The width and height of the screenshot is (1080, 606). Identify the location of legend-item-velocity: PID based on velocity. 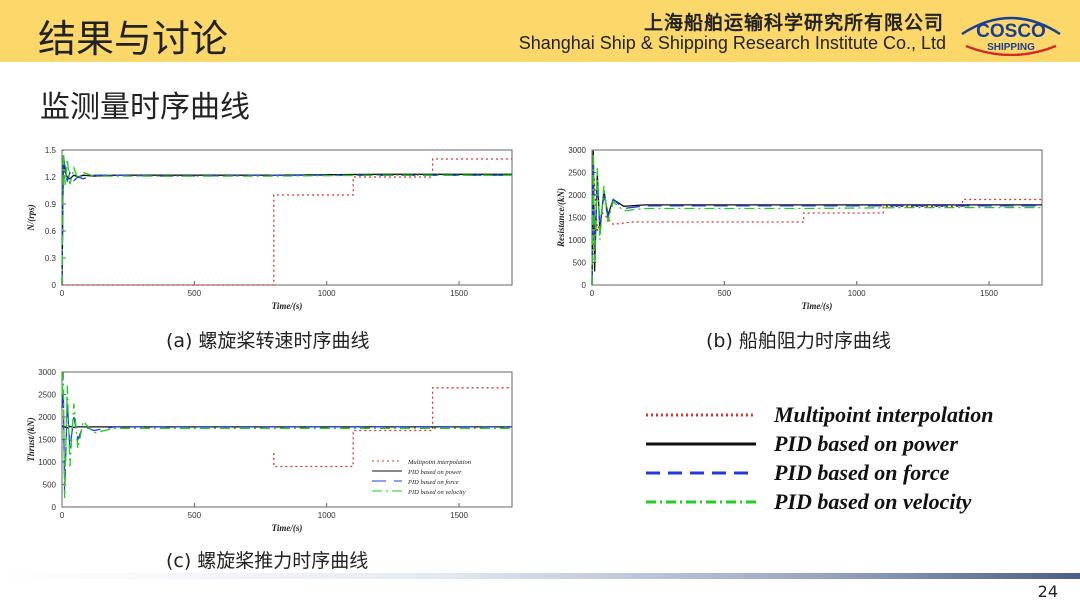
(840, 503).